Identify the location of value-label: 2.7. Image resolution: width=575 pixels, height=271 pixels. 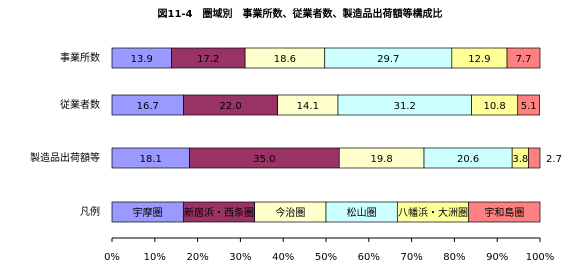
(554, 159).